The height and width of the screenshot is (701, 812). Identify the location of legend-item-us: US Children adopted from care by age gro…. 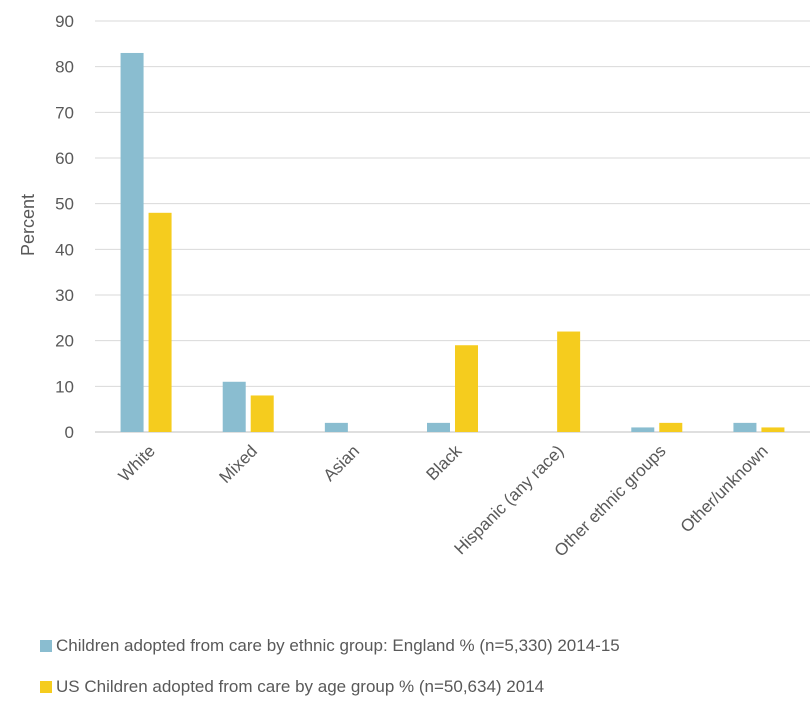
(420, 687).